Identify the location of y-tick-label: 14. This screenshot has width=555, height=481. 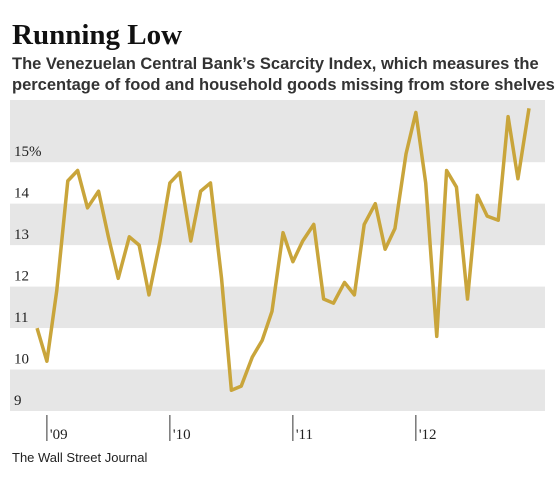
(22, 194).